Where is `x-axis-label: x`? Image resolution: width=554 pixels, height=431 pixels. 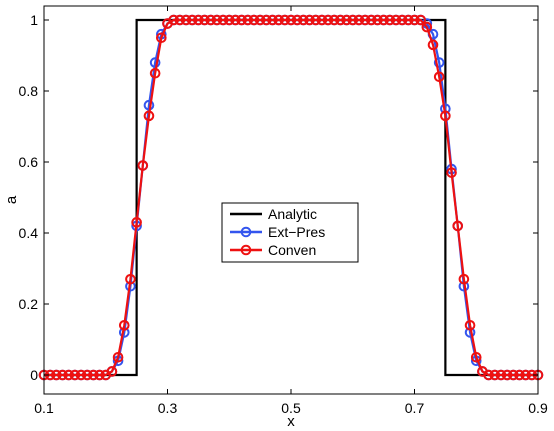 x-axis-label: x is located at coordinates (291, 421).